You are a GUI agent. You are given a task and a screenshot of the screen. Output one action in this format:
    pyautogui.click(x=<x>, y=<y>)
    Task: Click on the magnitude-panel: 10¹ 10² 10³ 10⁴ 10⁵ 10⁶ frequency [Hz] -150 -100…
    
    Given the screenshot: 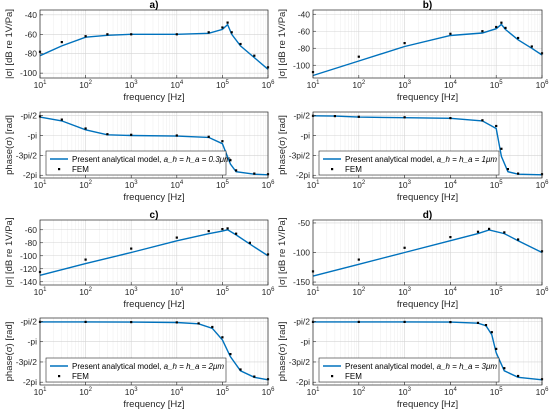 What is the action you would take?
    pyautogui.click(x=413, y=260)
    